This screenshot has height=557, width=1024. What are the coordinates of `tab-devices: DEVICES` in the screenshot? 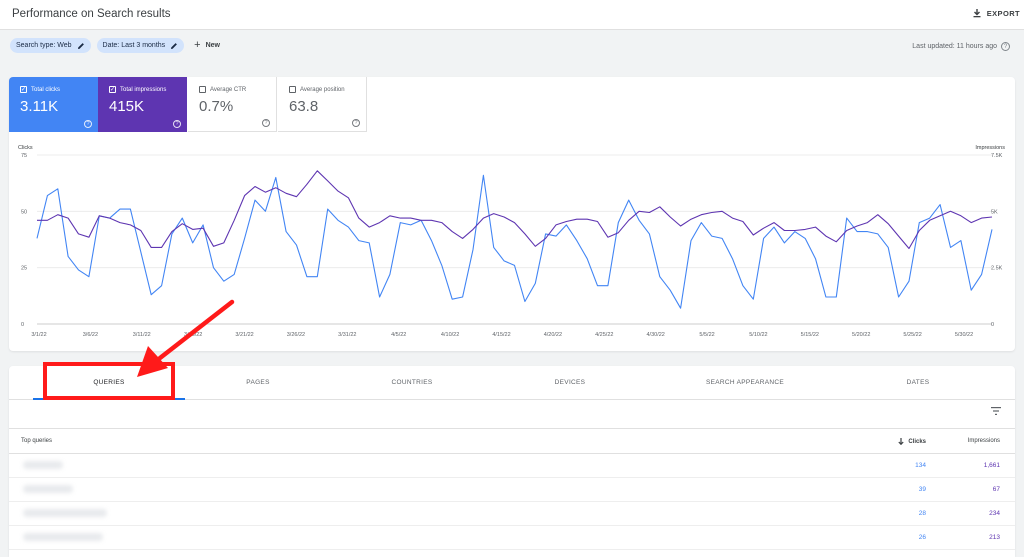 It's located at (570, 382).